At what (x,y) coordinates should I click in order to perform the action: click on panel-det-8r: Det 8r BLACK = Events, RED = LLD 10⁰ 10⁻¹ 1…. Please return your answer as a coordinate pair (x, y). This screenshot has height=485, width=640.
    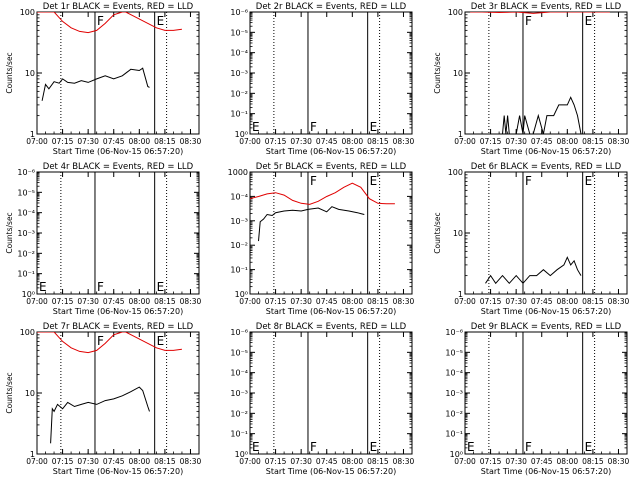
    Looking at the image, I should click on (322, 399).